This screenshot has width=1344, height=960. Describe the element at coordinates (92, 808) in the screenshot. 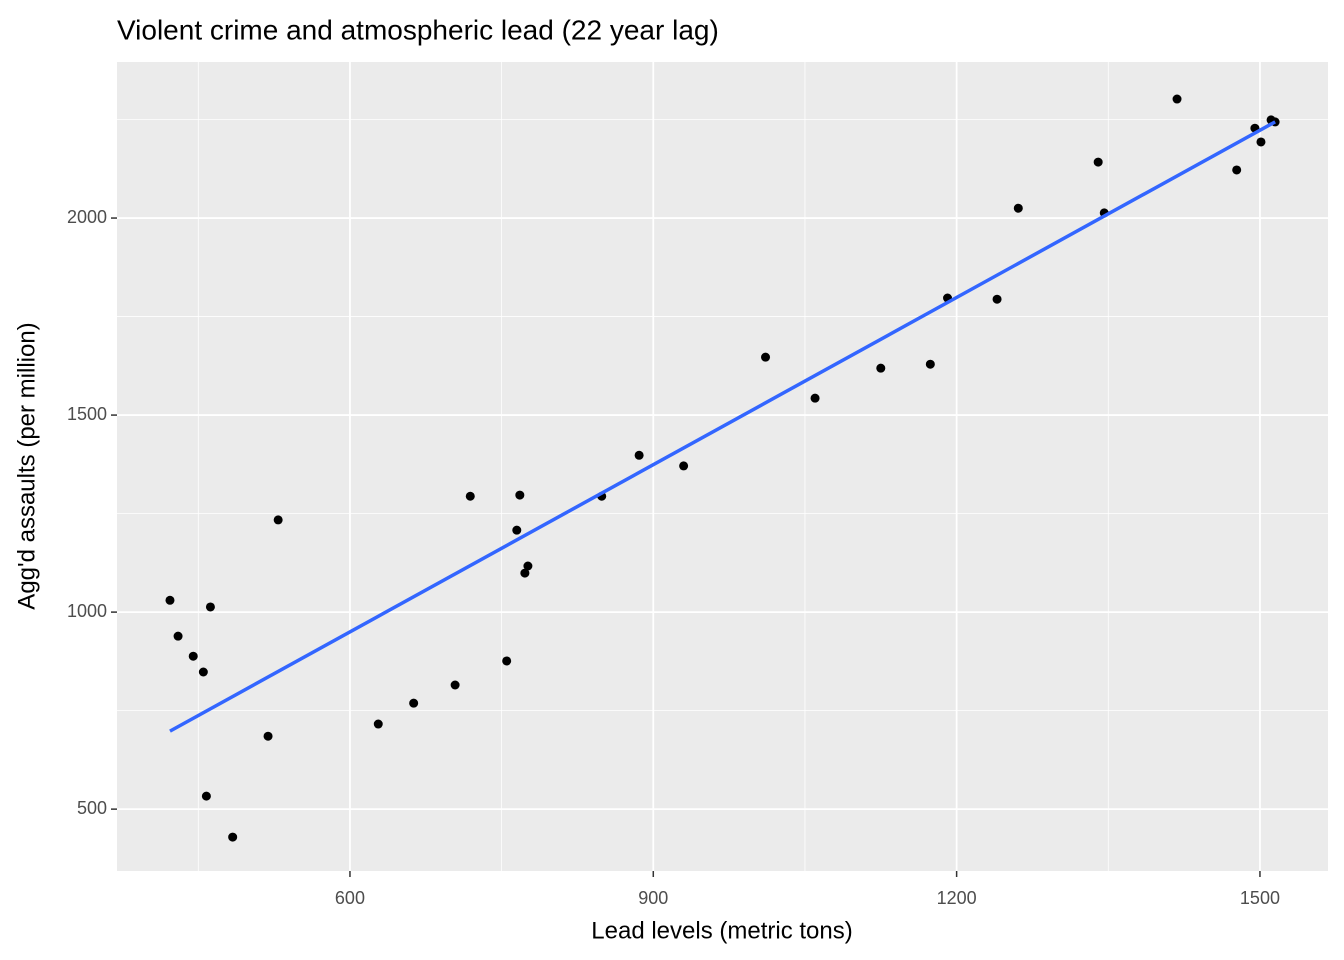

I see `y-tick-label: 500` at that location.